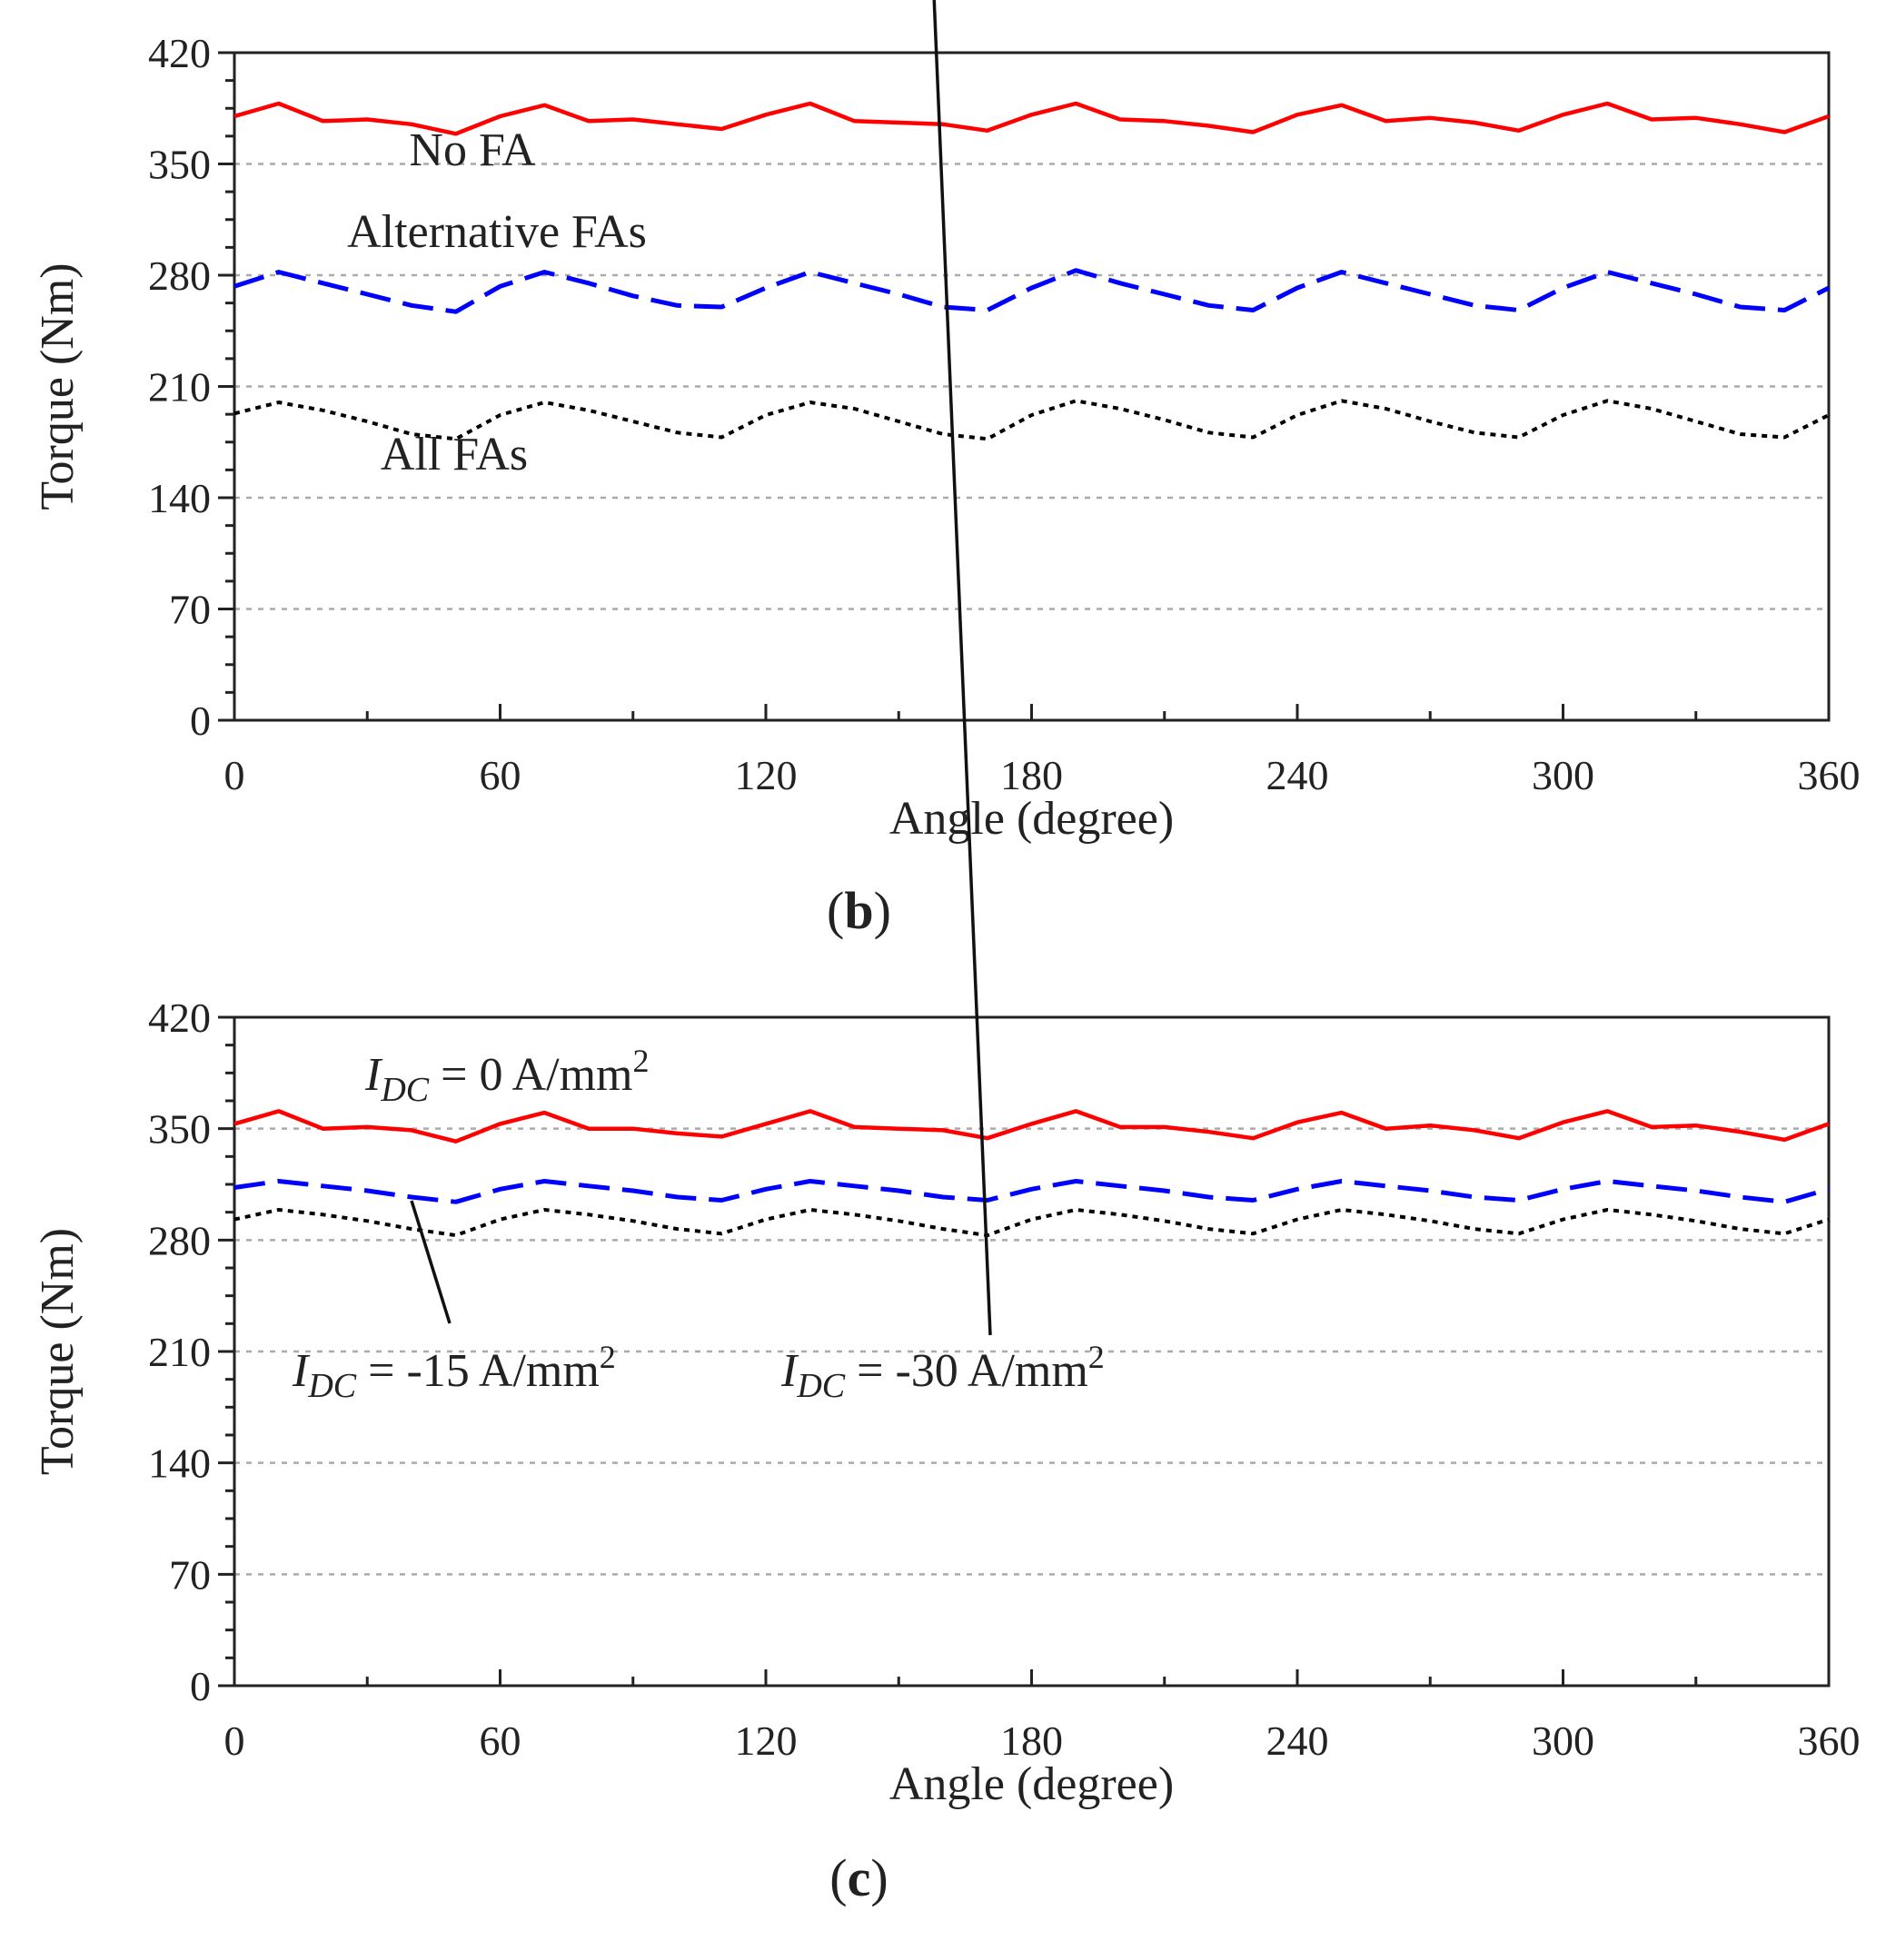 The height and width of the screenshot is (1960, 1896). What do you see at coordinates (454, 1372) in the screenshot?
I see `series-annotation: IDC = -15 A/mm2` at bounding box center [454, 1372].